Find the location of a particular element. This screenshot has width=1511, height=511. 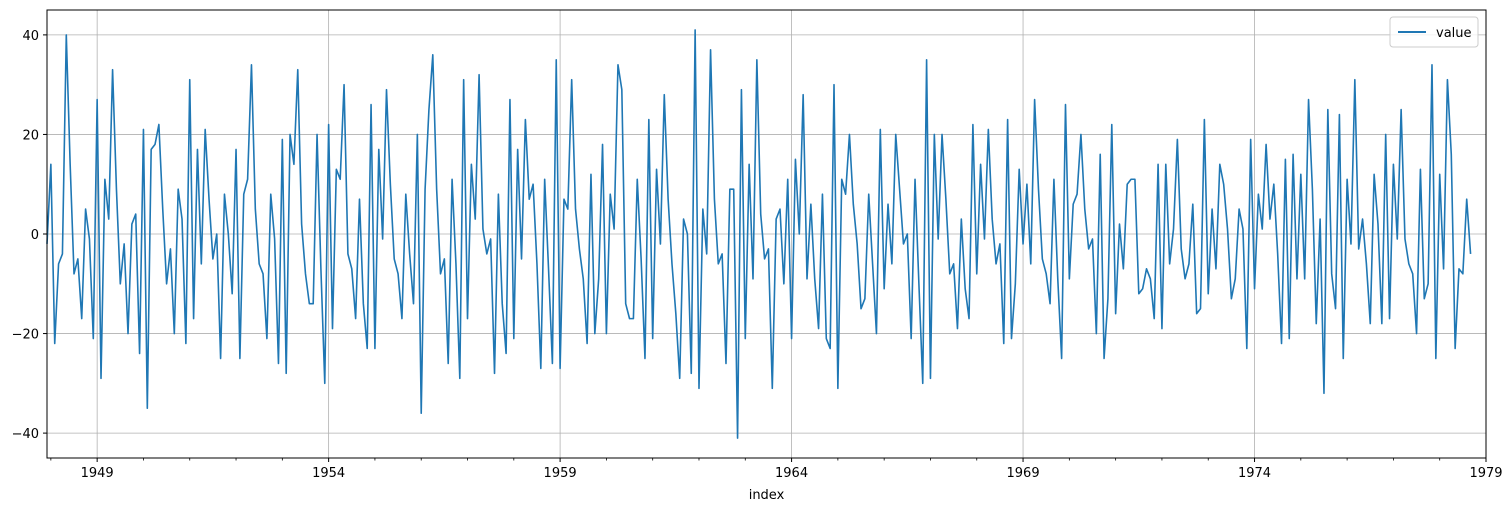

y-tick-label: −20 is located at coordinates (25, 335).